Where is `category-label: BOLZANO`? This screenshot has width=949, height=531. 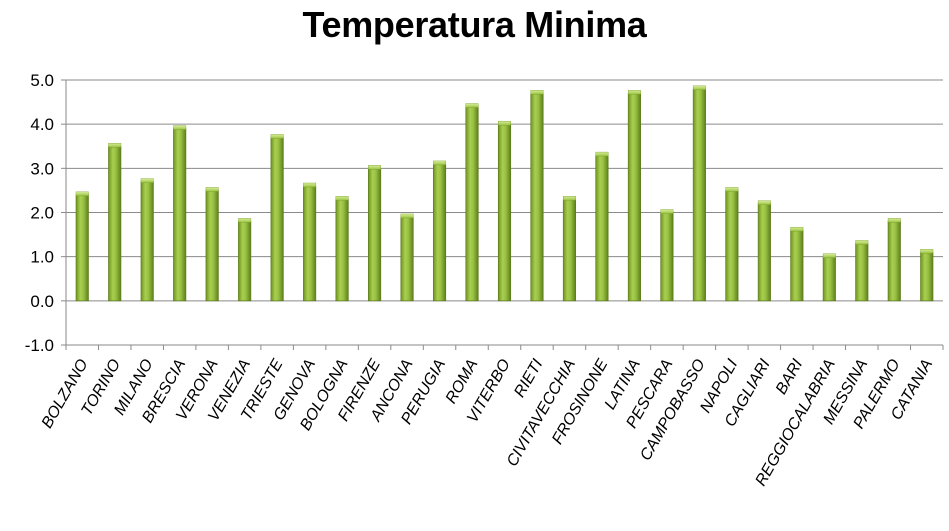 category-label: BOLZANO is located at coordinates (65, 394).